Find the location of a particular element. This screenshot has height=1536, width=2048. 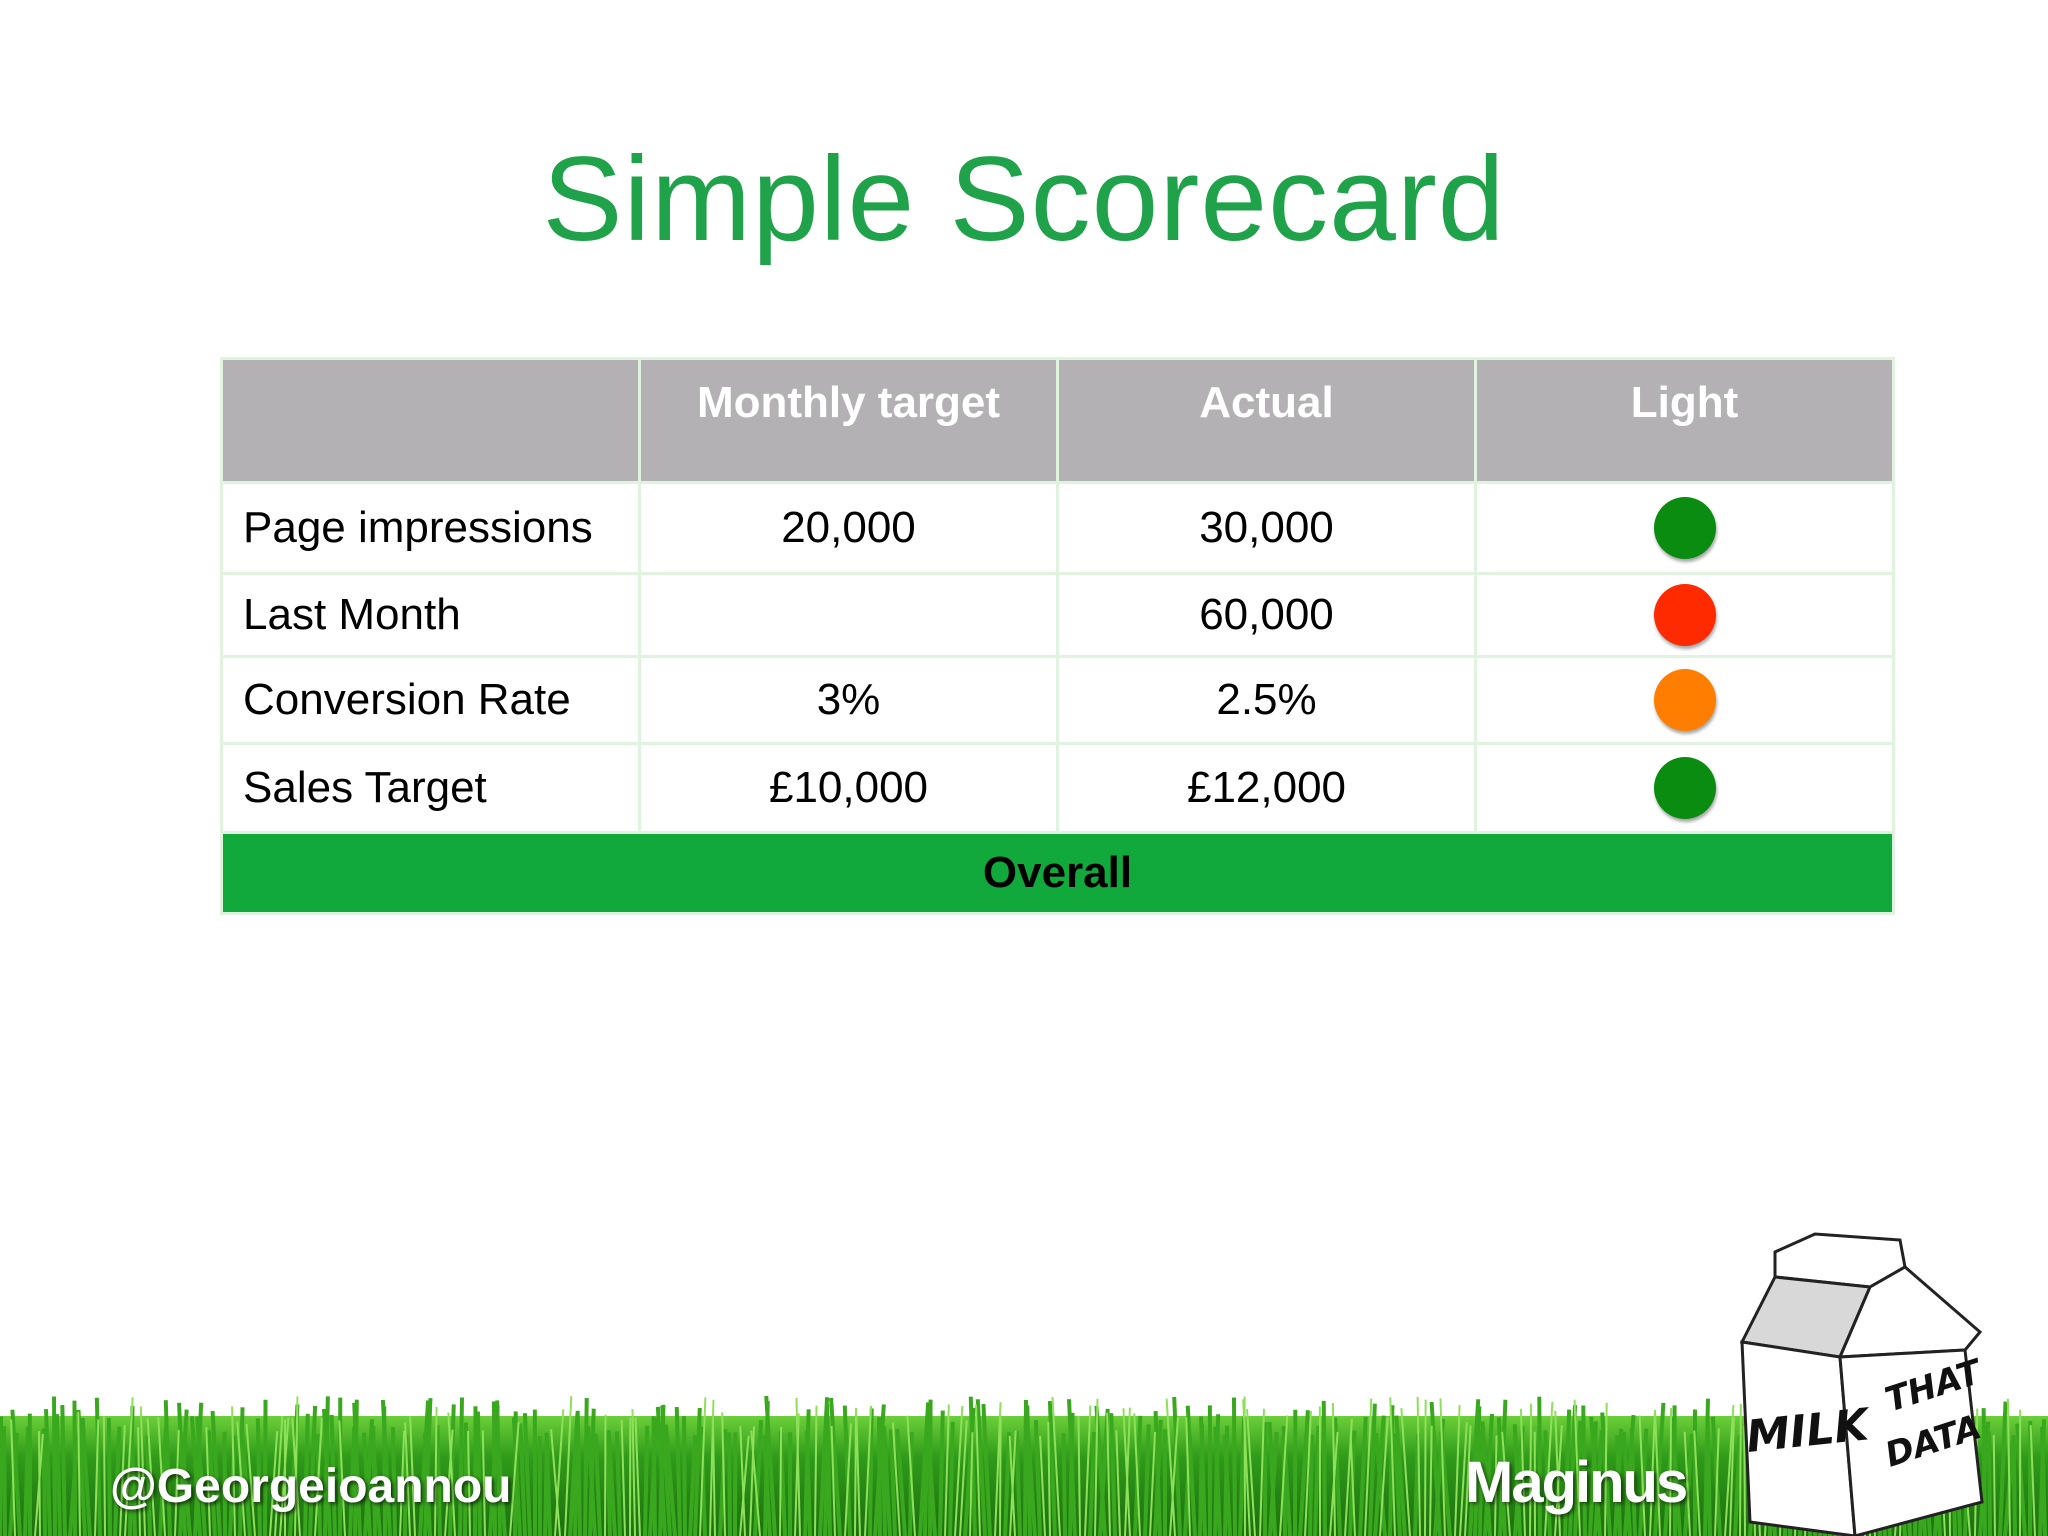

actual-value: £12,000 is located at coordinates (1266, 788).